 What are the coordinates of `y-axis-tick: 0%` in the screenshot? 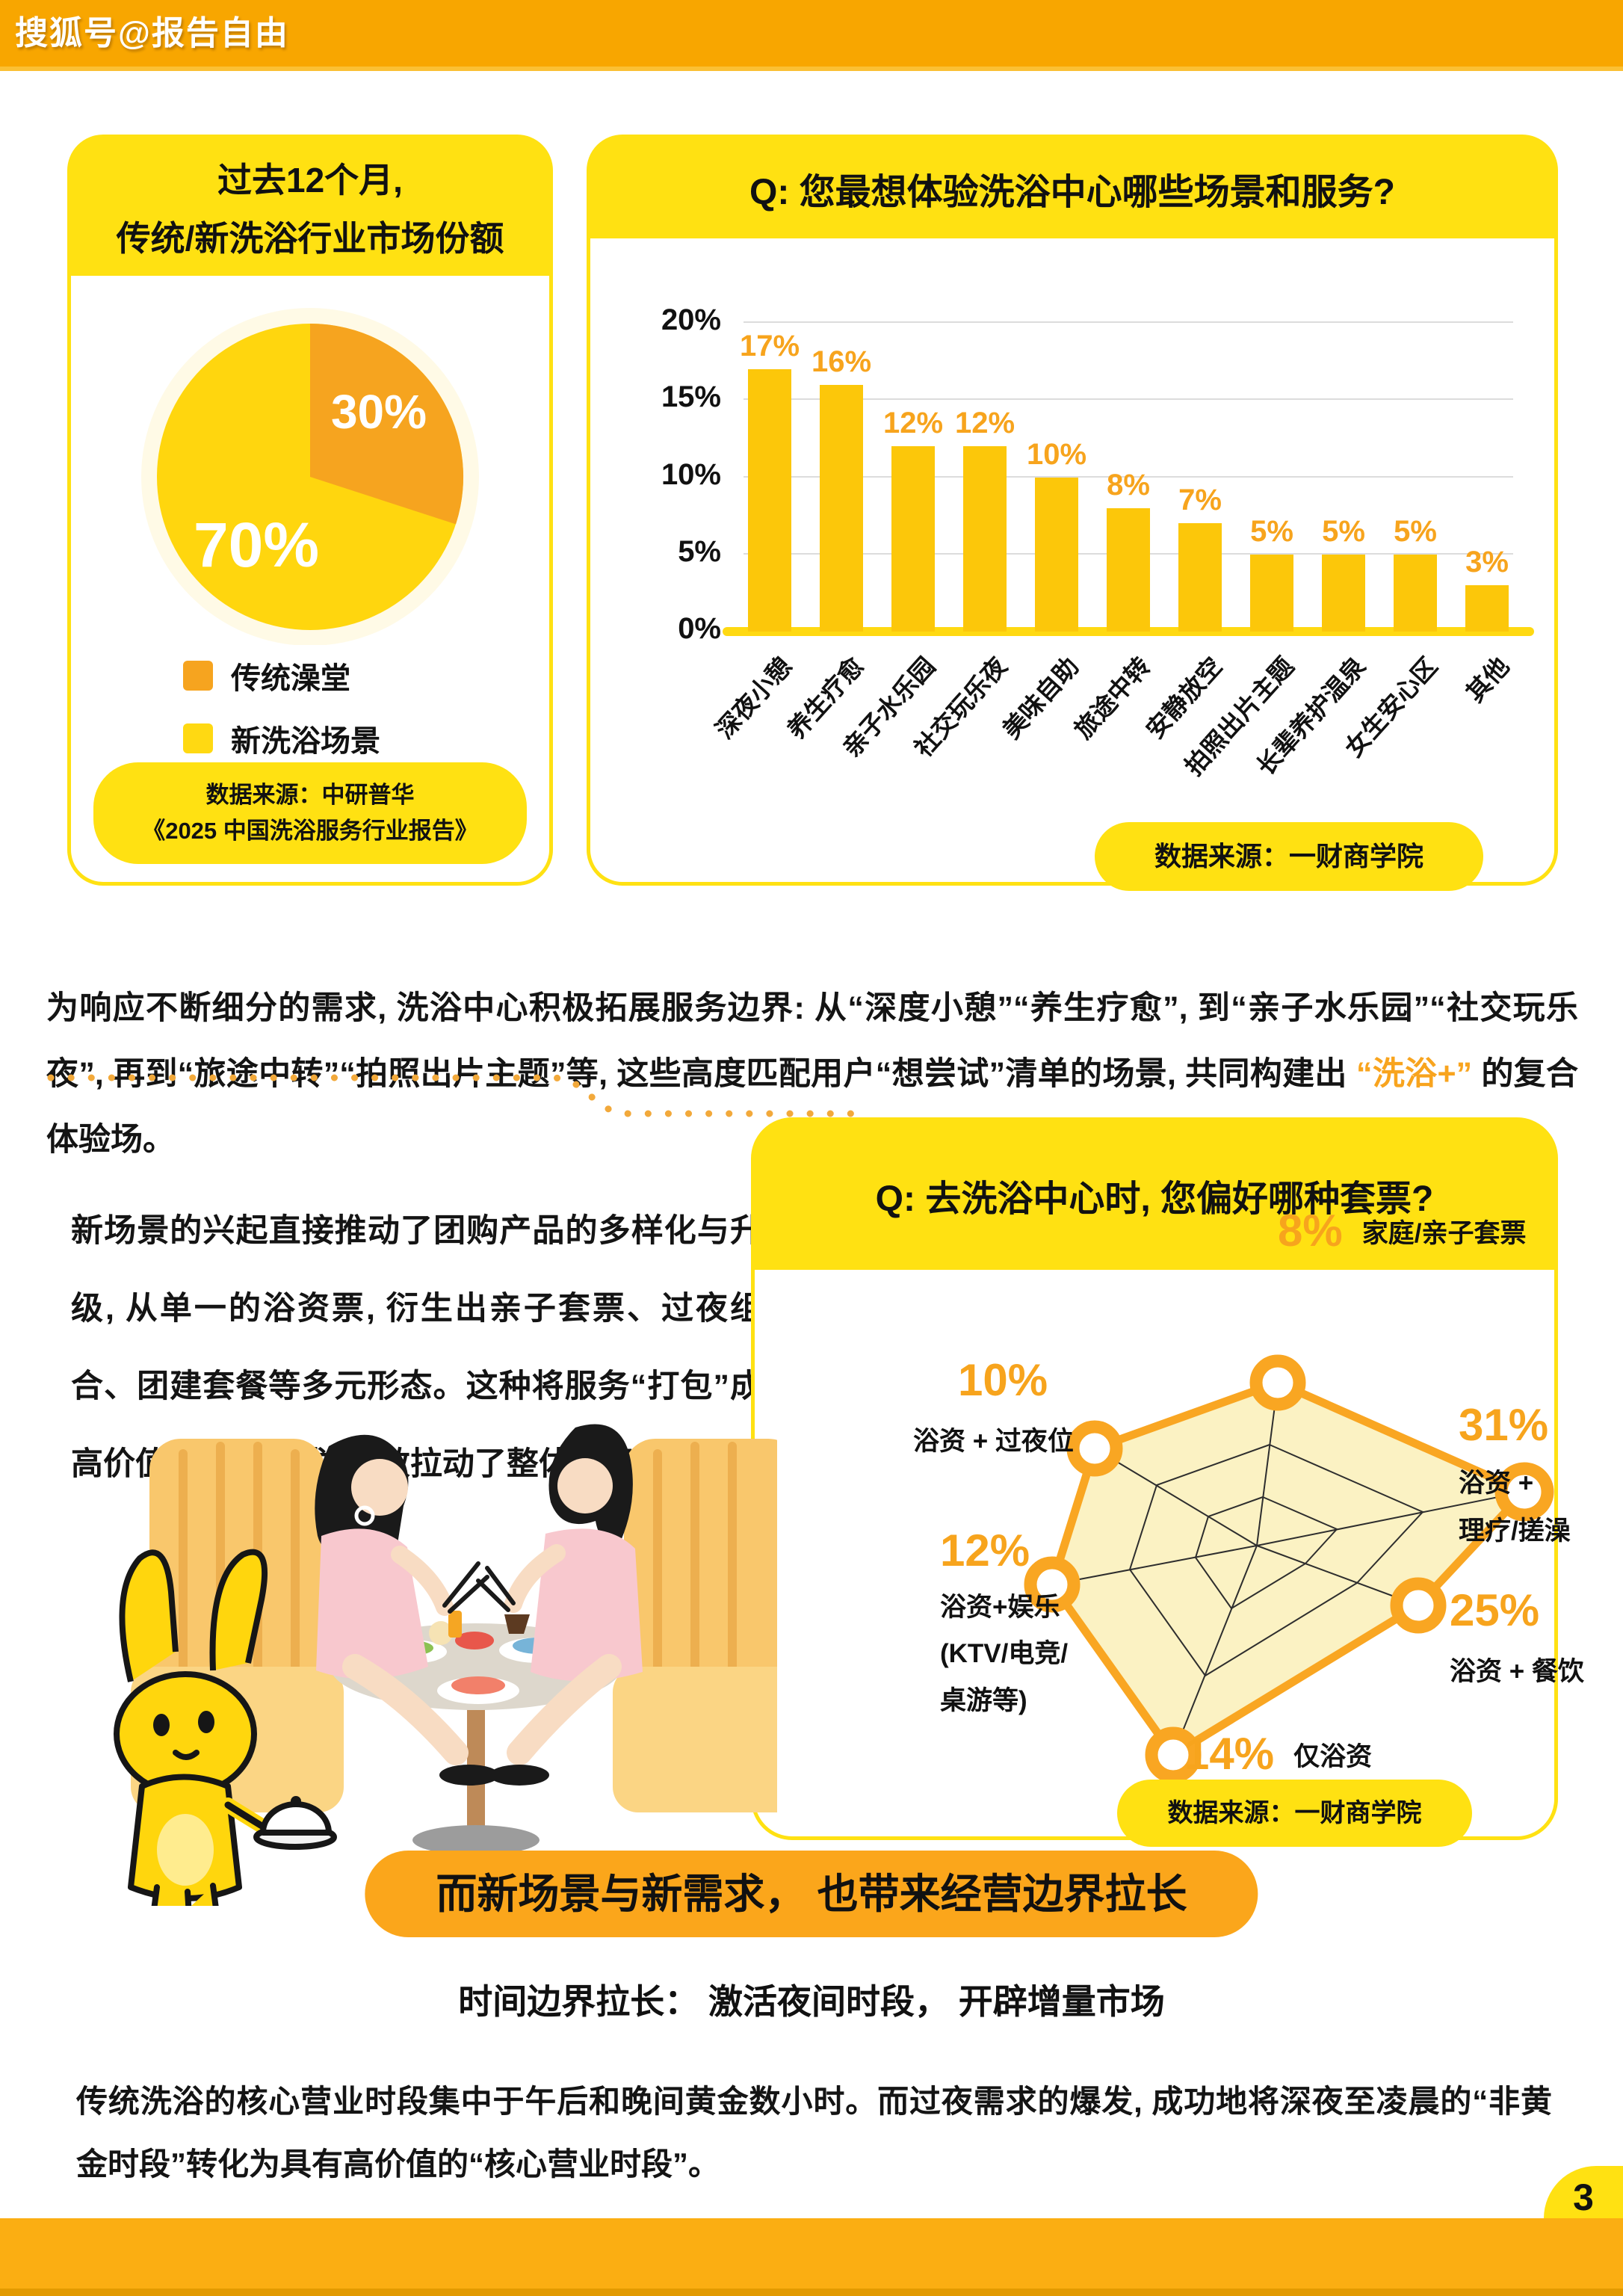 It's located at (699, 629).